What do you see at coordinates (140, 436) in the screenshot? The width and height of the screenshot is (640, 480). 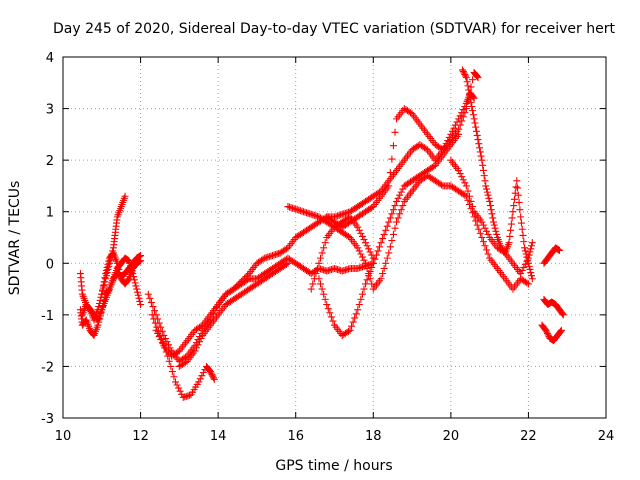 I see `x-tick-label: 12` at bounding box center [140, 436].